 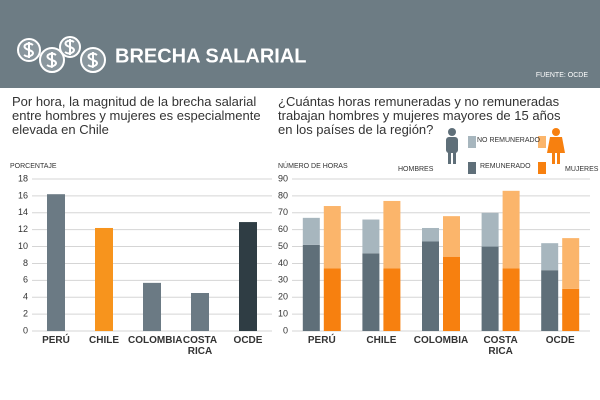 I want to click on y-axis-title: NÚMERO DE HORAS, so click(x=313, y=166).